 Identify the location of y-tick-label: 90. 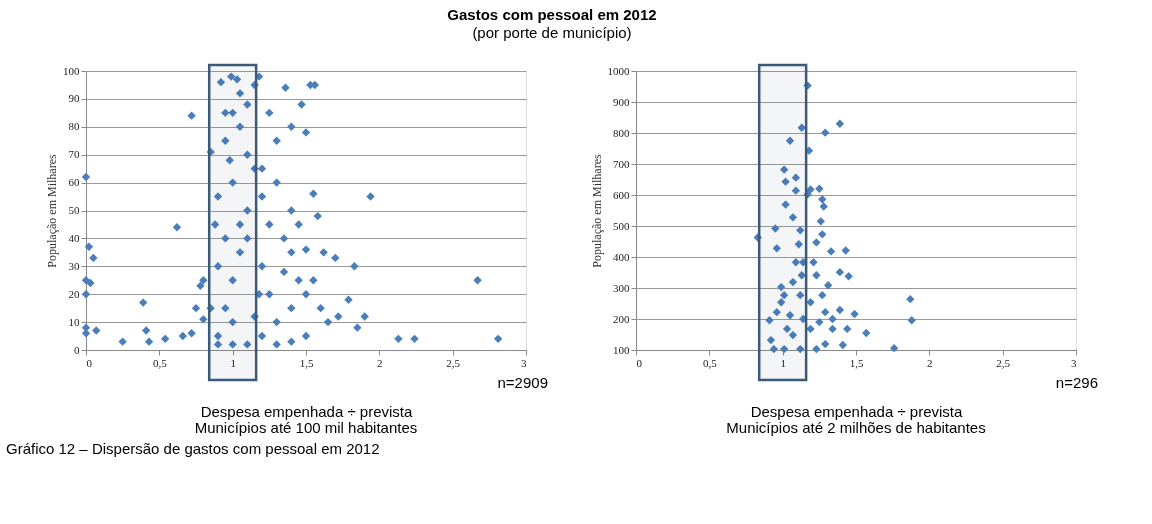
(74, 98).